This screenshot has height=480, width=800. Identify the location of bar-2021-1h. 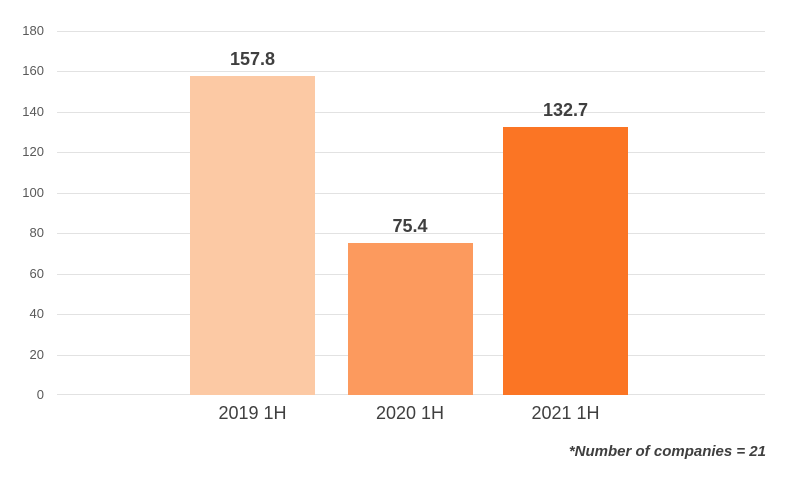
(565, 260).